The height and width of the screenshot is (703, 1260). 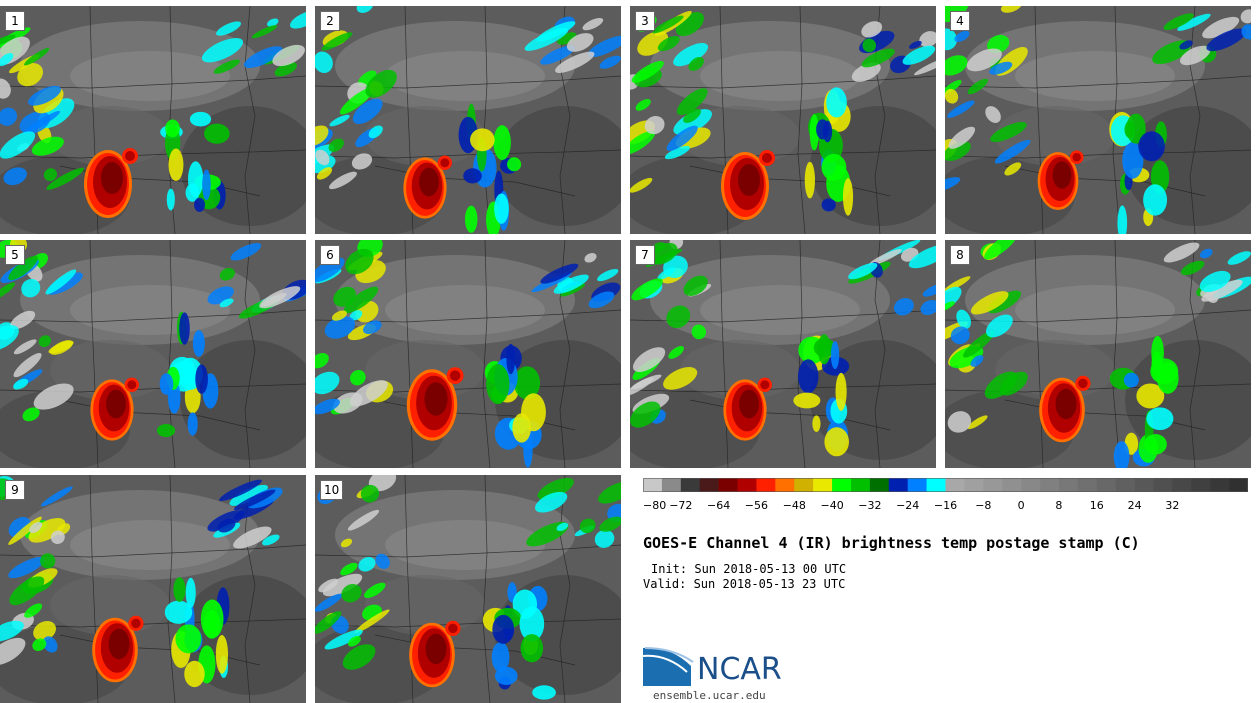 I want to click on colorbar-tick-label: 24, so click(x=1135, y=505).